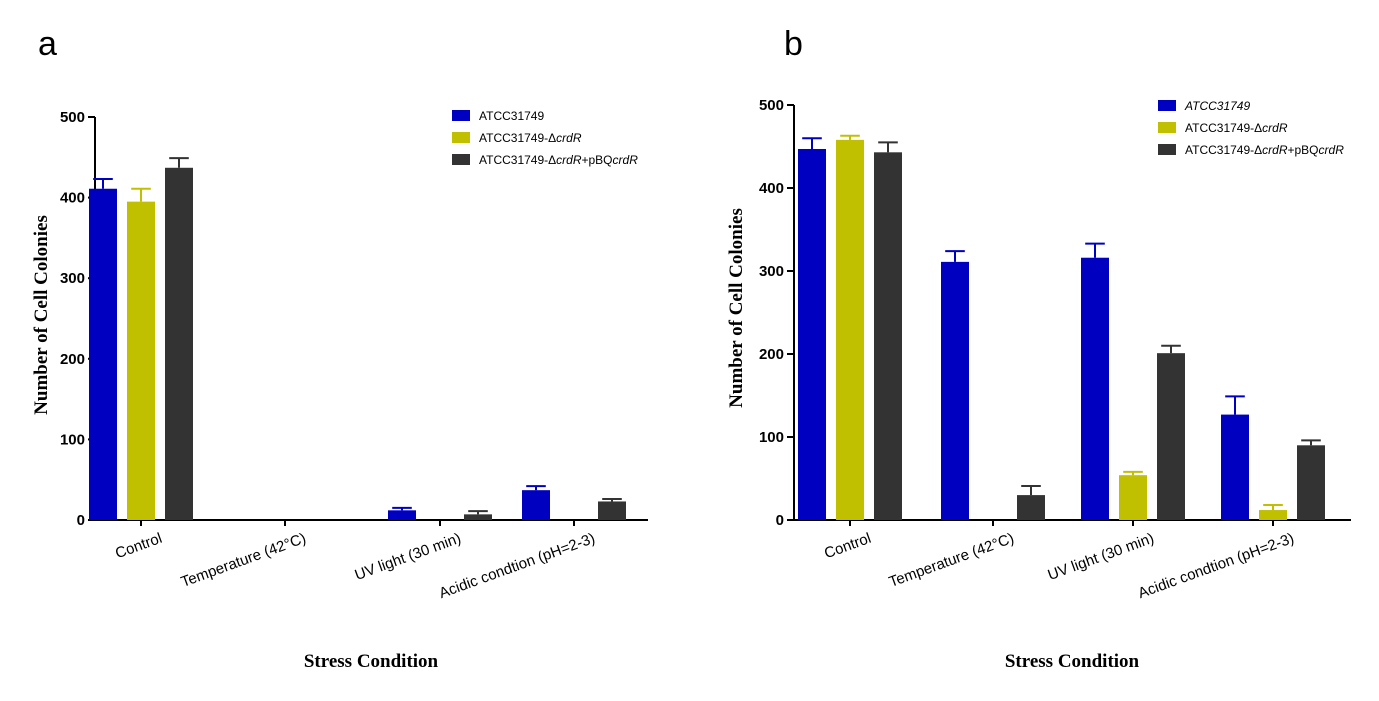 The width and height of the screenshot is (1379, 701). What do you see at coordinates (1216, 566) in the screenshot?
I see `x-tick-label: Acidic condtion (pH=2-3)` at bounding box center [1216, 566].